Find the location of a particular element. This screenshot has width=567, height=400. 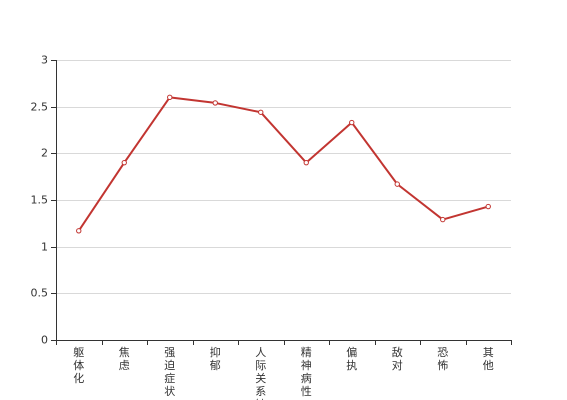

y-tick-label: 0 is located at coordinates (44, 340).